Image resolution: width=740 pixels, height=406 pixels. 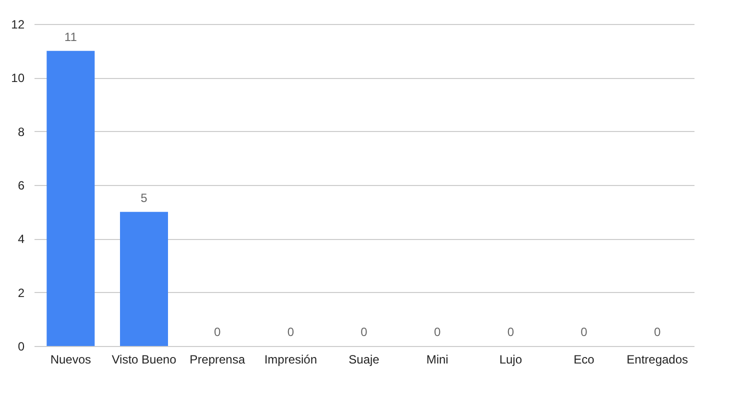 I want to click on y-tick-label: 4, so click(x=21, y=239).